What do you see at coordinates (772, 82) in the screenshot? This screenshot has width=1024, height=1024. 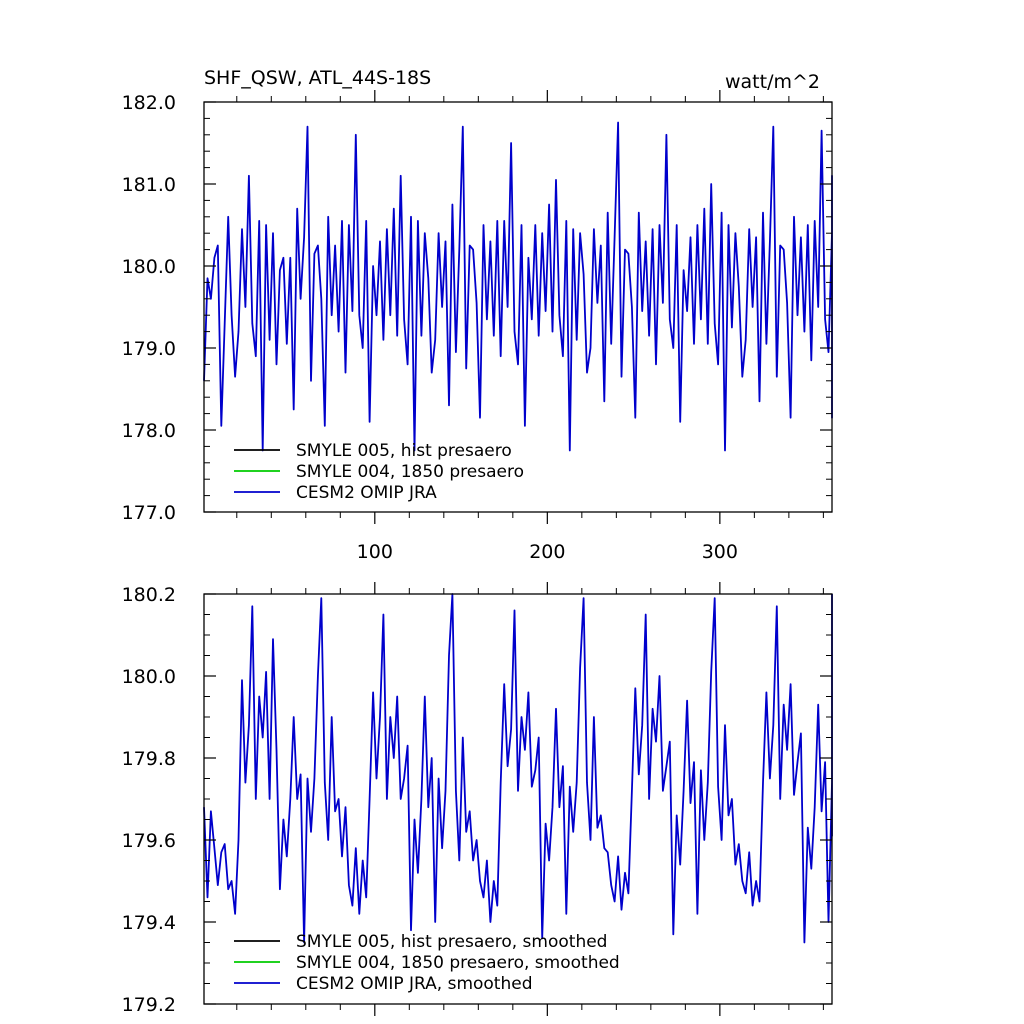 I see `units-label: watt/m^2` at bounding box center [772, 82].